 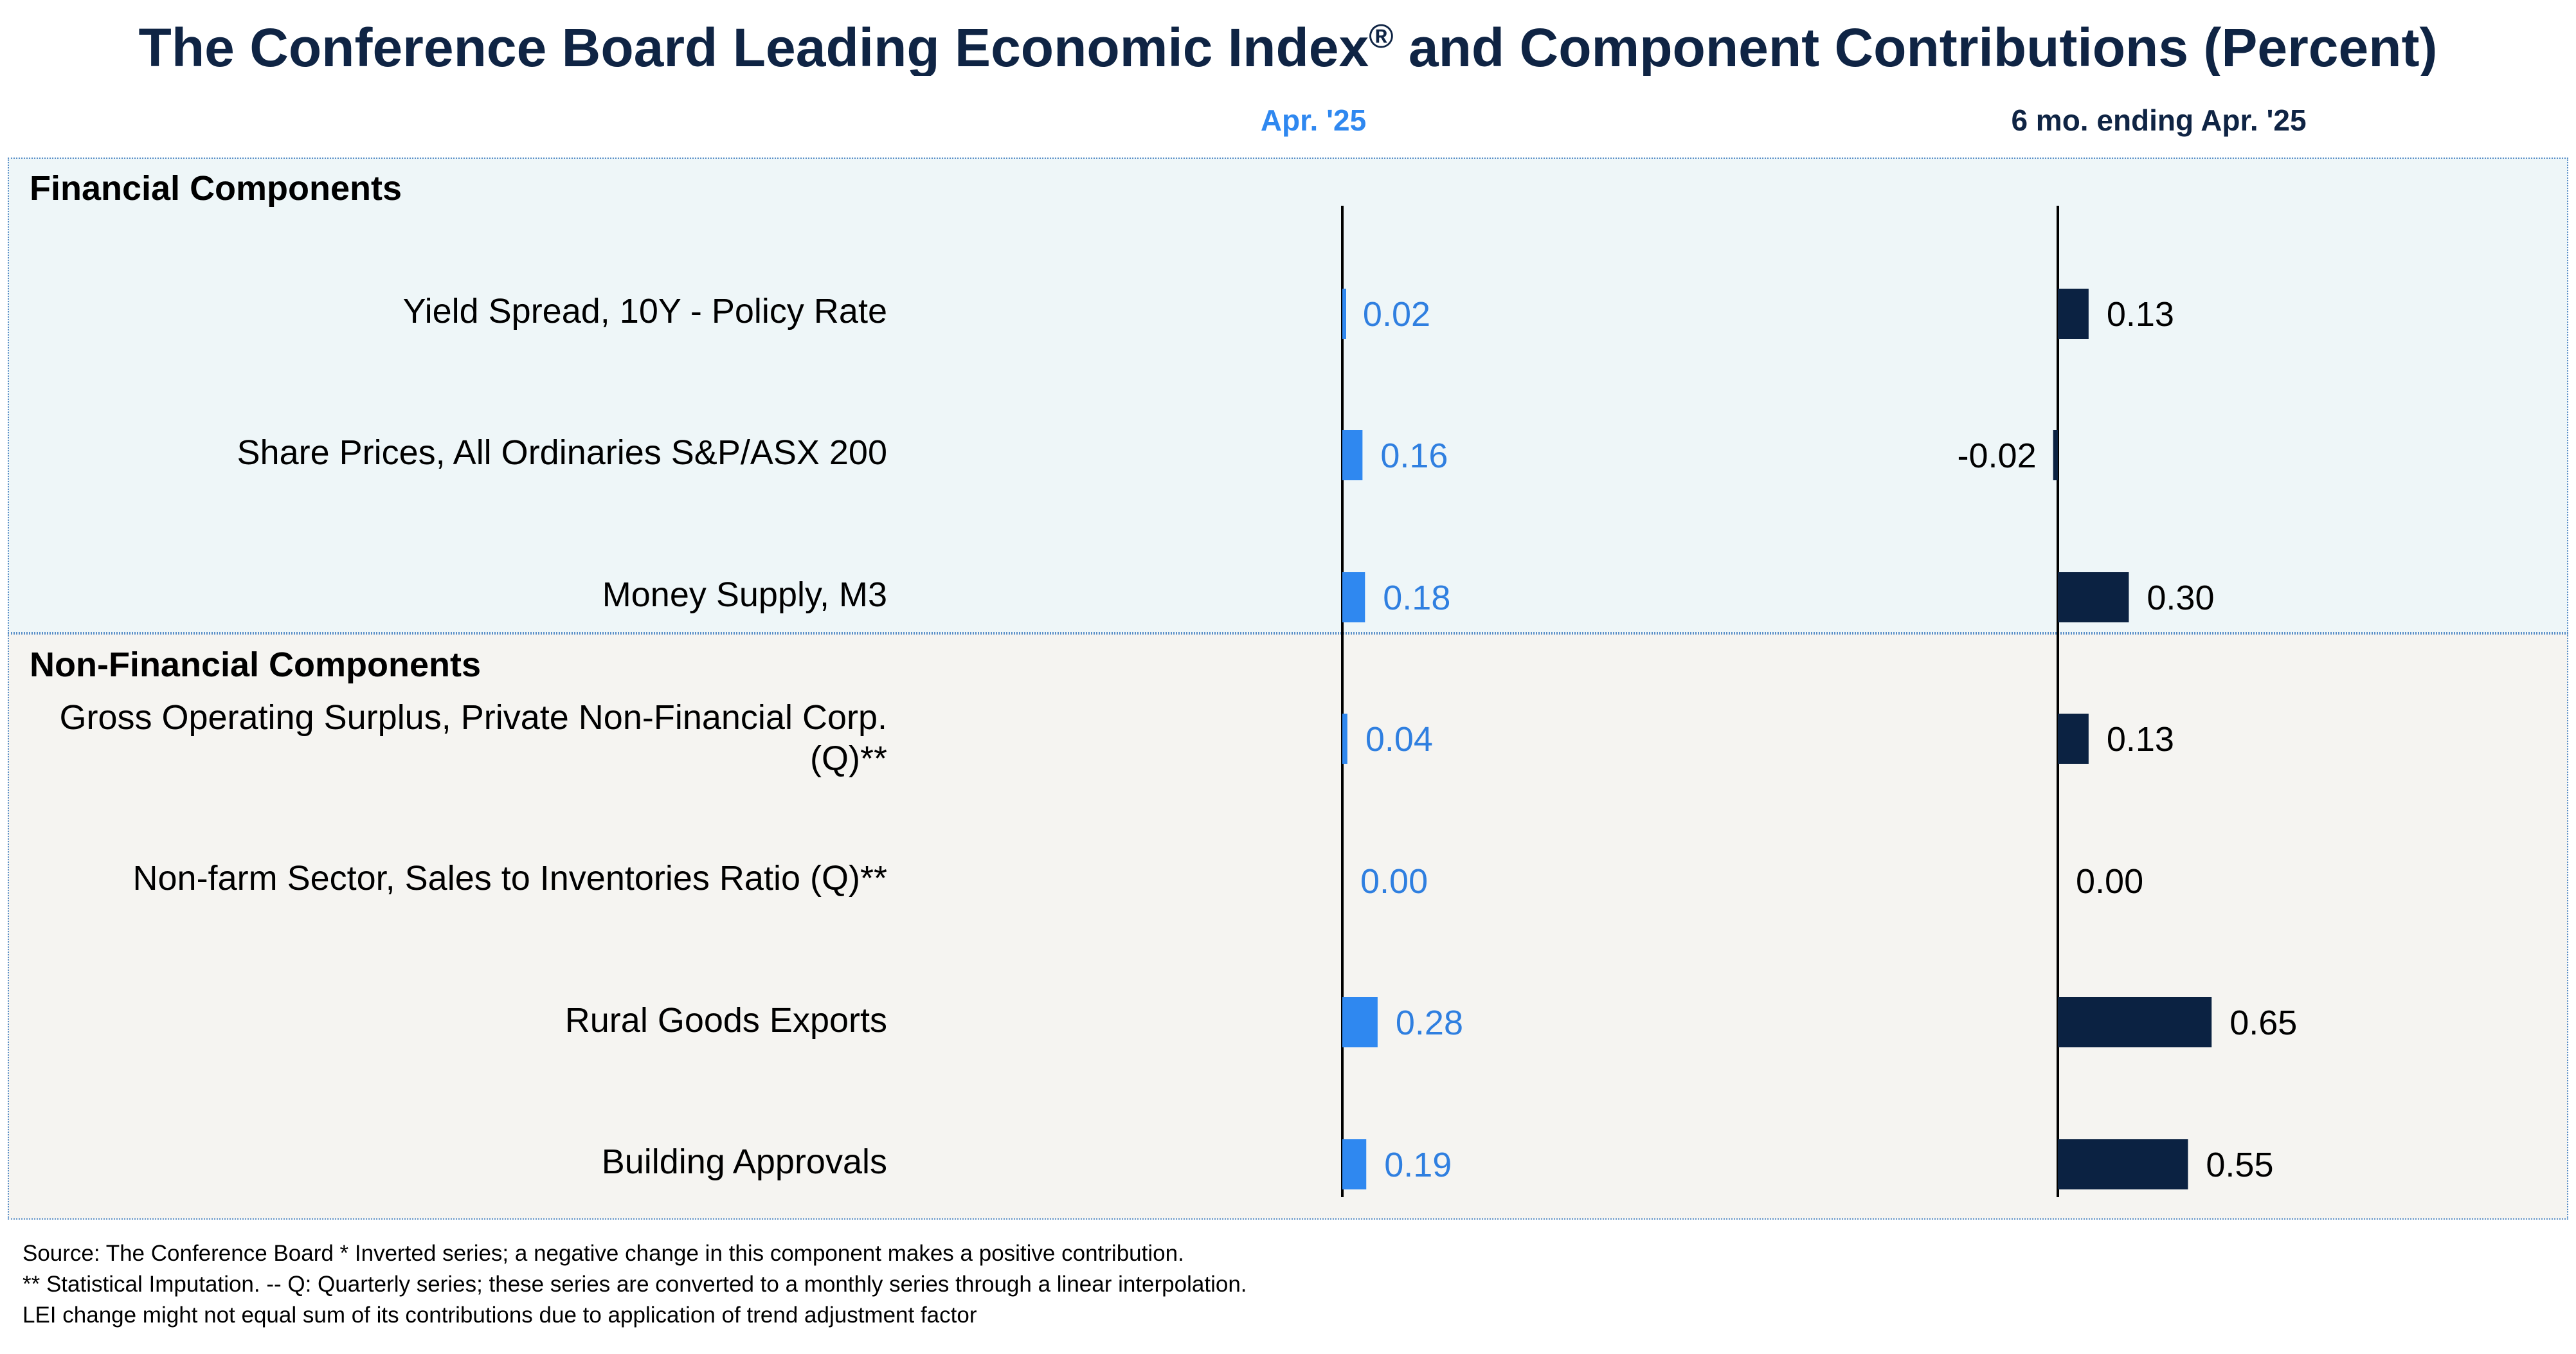 What do you see at coordinates (1396, 314) in the screenshot?
I see `data-label-apr-25-yield-spread: 0.02` at bounding box center [1396, 314].